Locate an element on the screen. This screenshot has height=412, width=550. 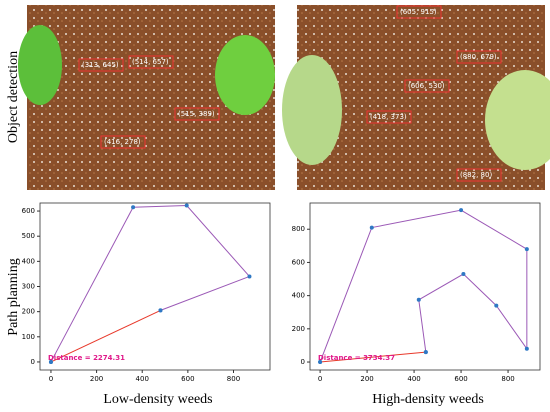
y-tick-label: 500 is located at coordinates (28, 236).